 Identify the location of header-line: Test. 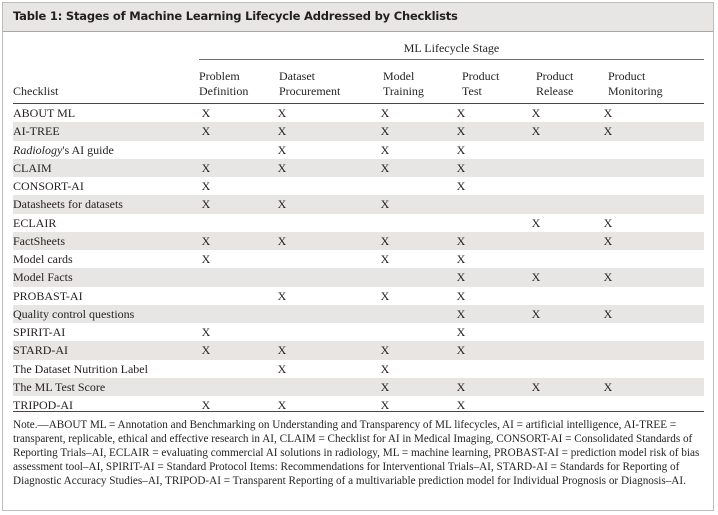
(472, 91).